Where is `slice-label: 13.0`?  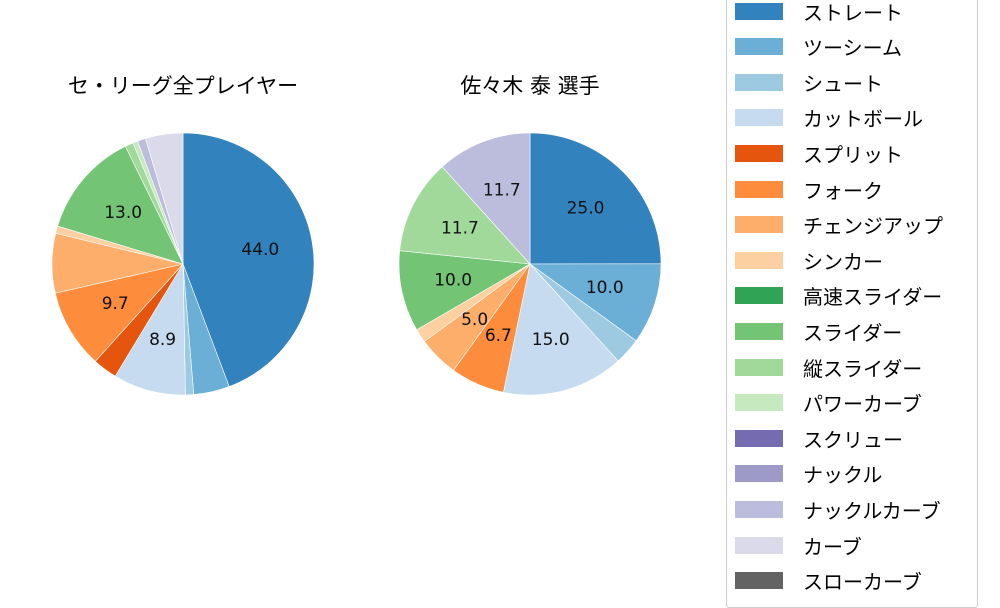
slice-label: 13.0 is located at coordinates (123, 213).